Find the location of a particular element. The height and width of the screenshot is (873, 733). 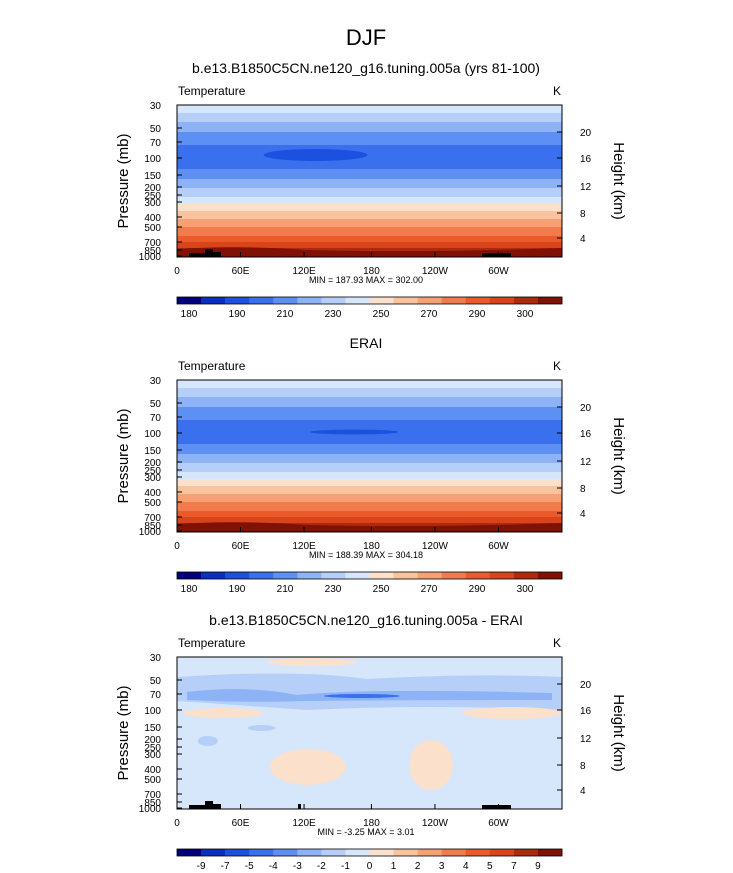

colorbar-label: 210 is located at coordinates (285, 314).